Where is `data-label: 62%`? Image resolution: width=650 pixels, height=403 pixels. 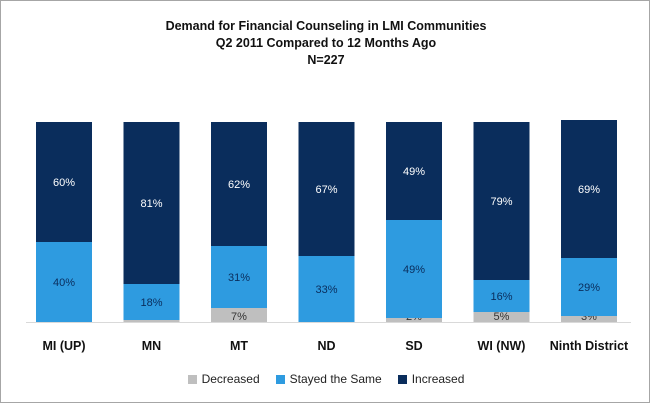
data-label: 62% is located at coordinates (239, 185).